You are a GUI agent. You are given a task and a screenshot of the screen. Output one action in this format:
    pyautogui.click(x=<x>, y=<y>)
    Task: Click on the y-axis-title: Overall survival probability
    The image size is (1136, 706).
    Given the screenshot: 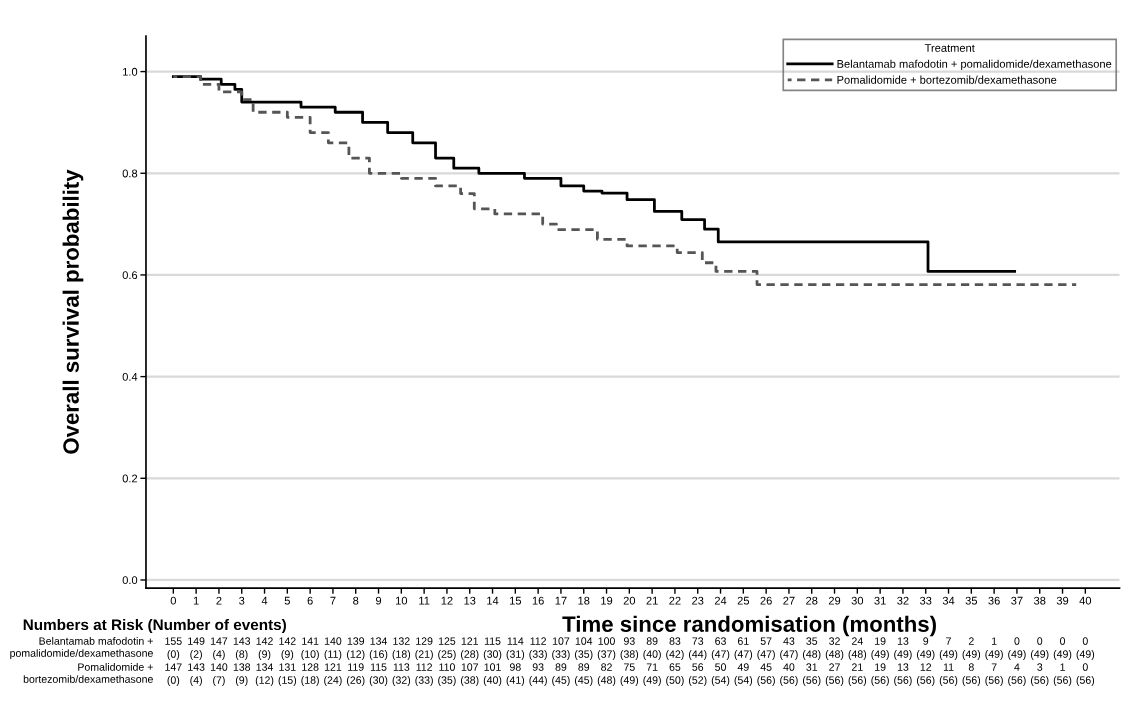 What is the action you would take?
    pyautogui.click(x=73, y=311)
    